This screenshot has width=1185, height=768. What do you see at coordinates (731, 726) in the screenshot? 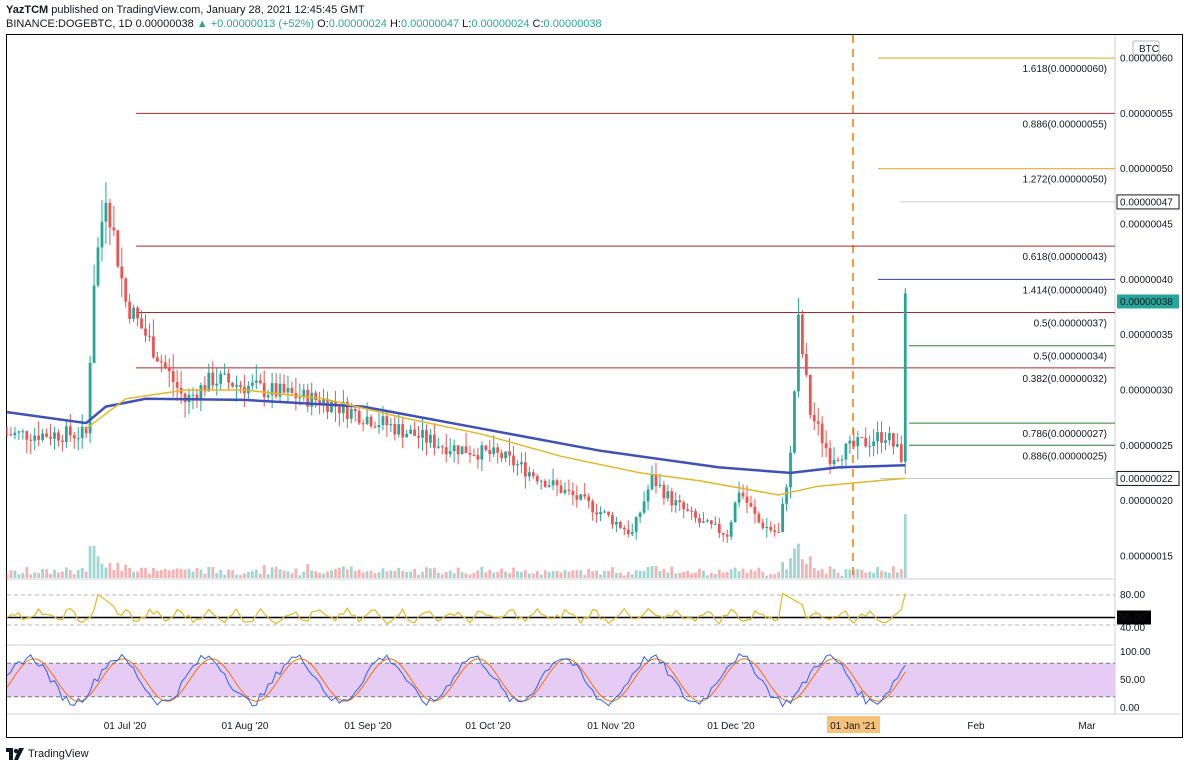
I see `time-axis-label: 01 Dec '20` at bounding box center [731, 726].